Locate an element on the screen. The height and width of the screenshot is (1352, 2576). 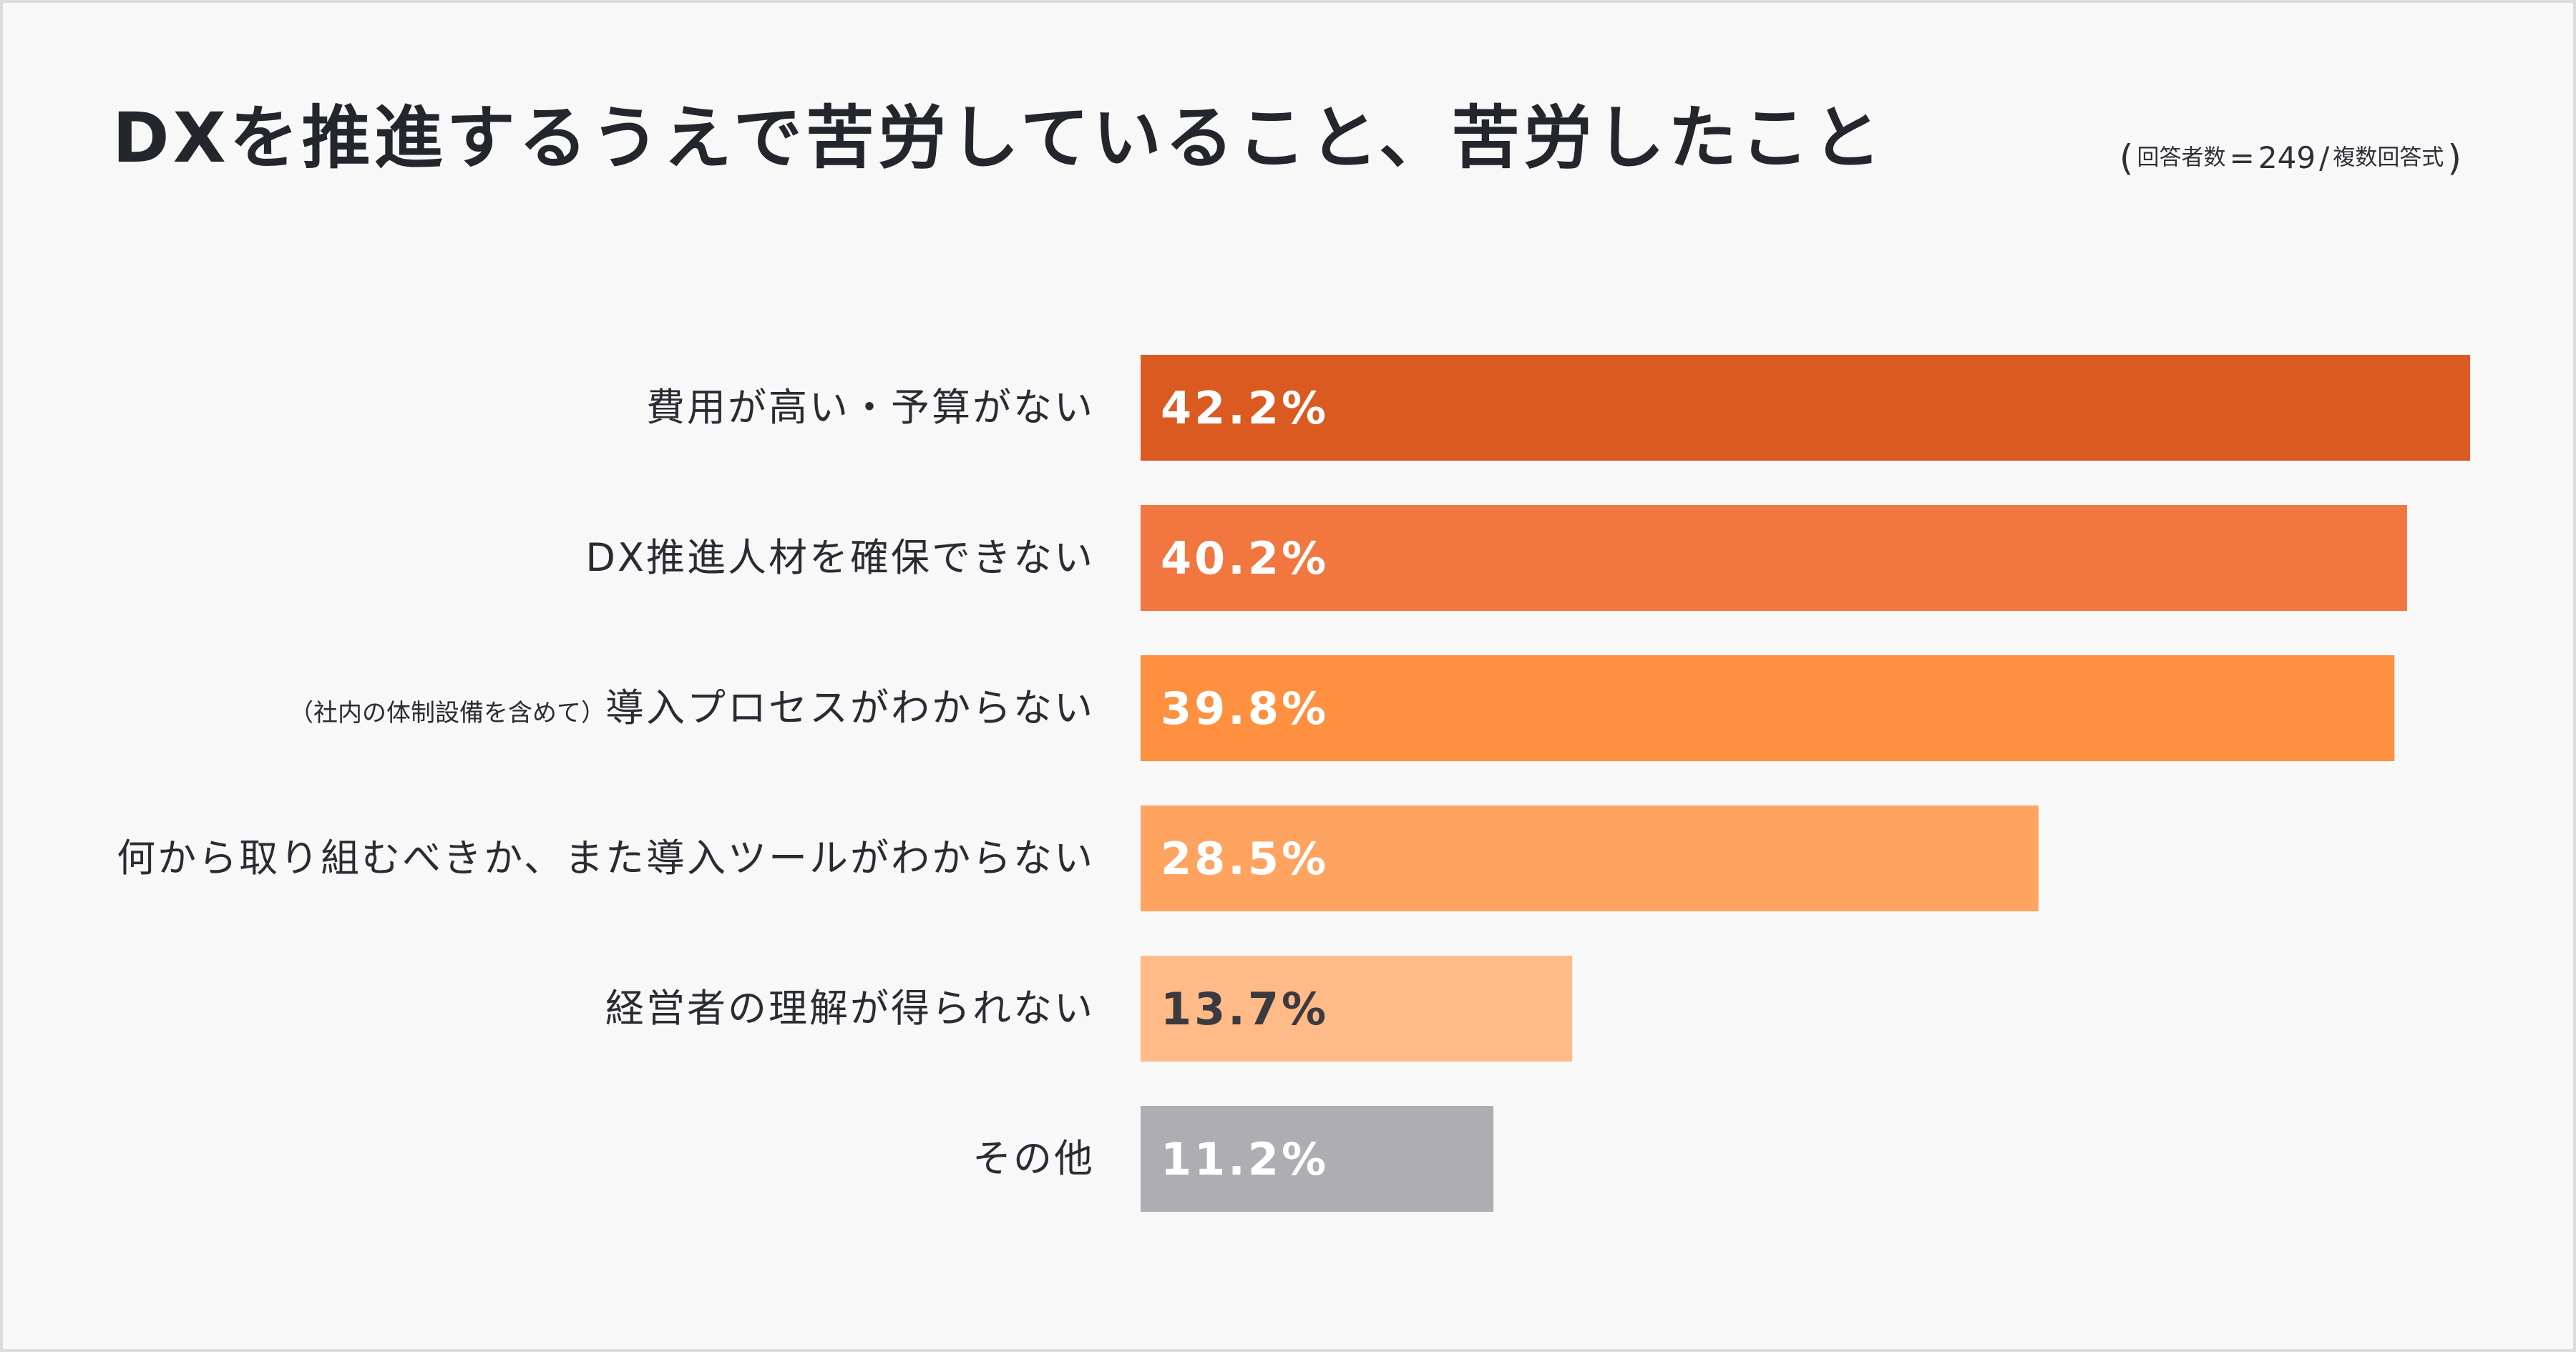
category-text-5: 経営者の理解が得られない is located at coordinates (850, 1009).